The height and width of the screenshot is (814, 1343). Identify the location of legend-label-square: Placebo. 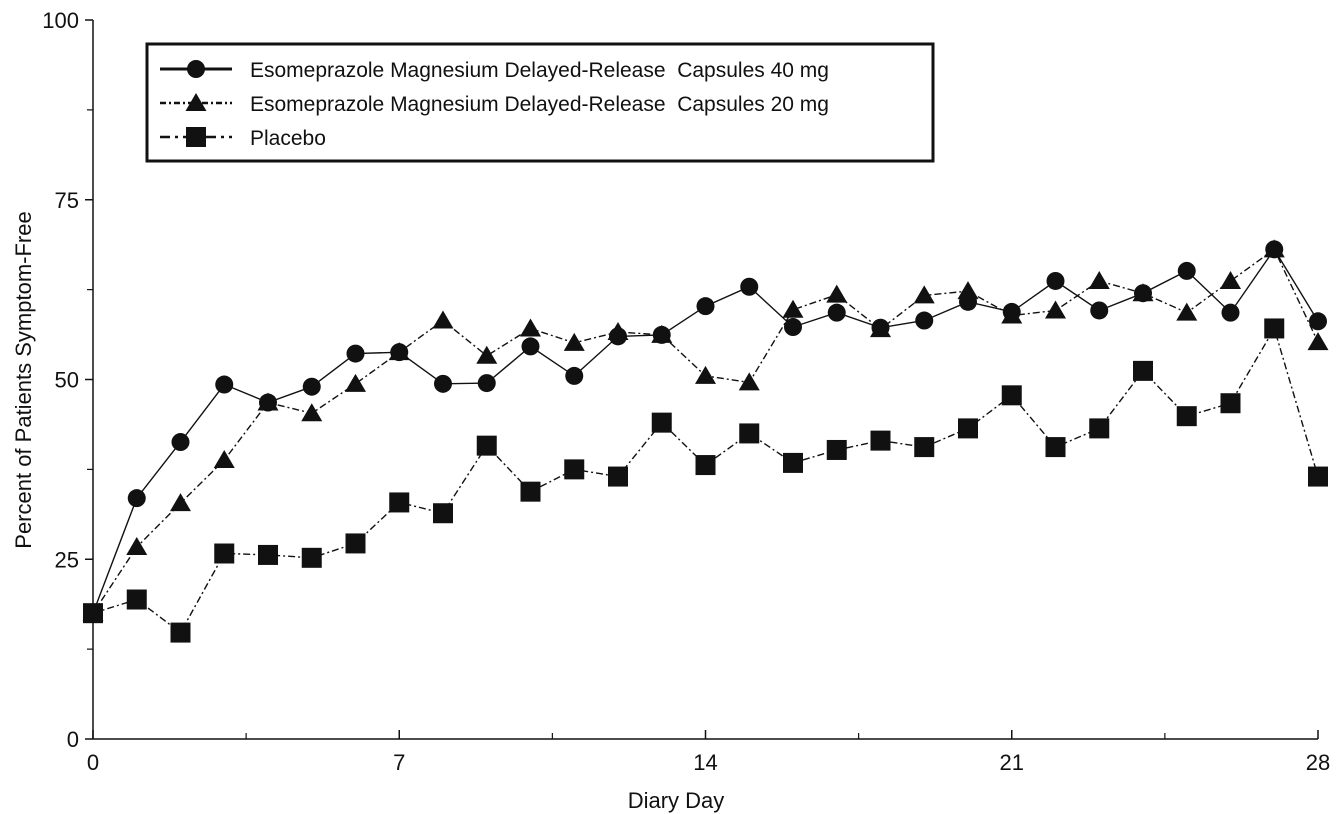
(288, 138).